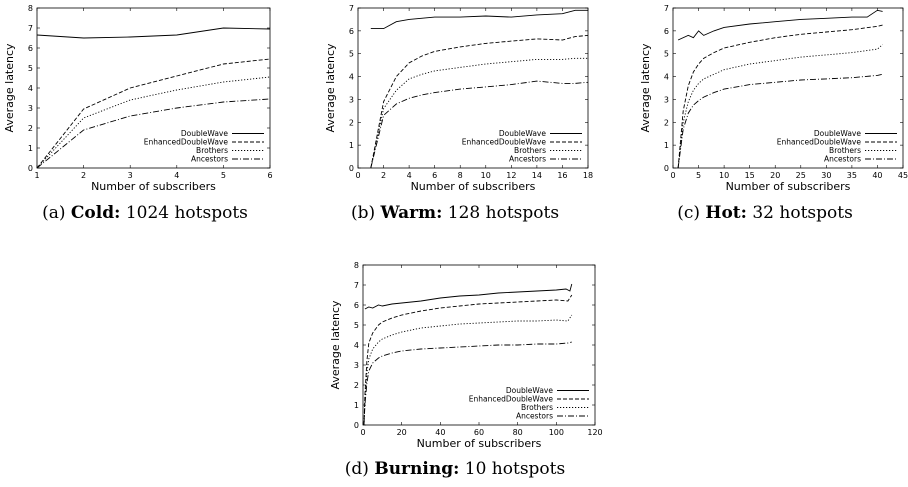 The image size is (908, 487). I want to click on caption-b: (b) Warm: 128 hotspots, so click(455, 213).